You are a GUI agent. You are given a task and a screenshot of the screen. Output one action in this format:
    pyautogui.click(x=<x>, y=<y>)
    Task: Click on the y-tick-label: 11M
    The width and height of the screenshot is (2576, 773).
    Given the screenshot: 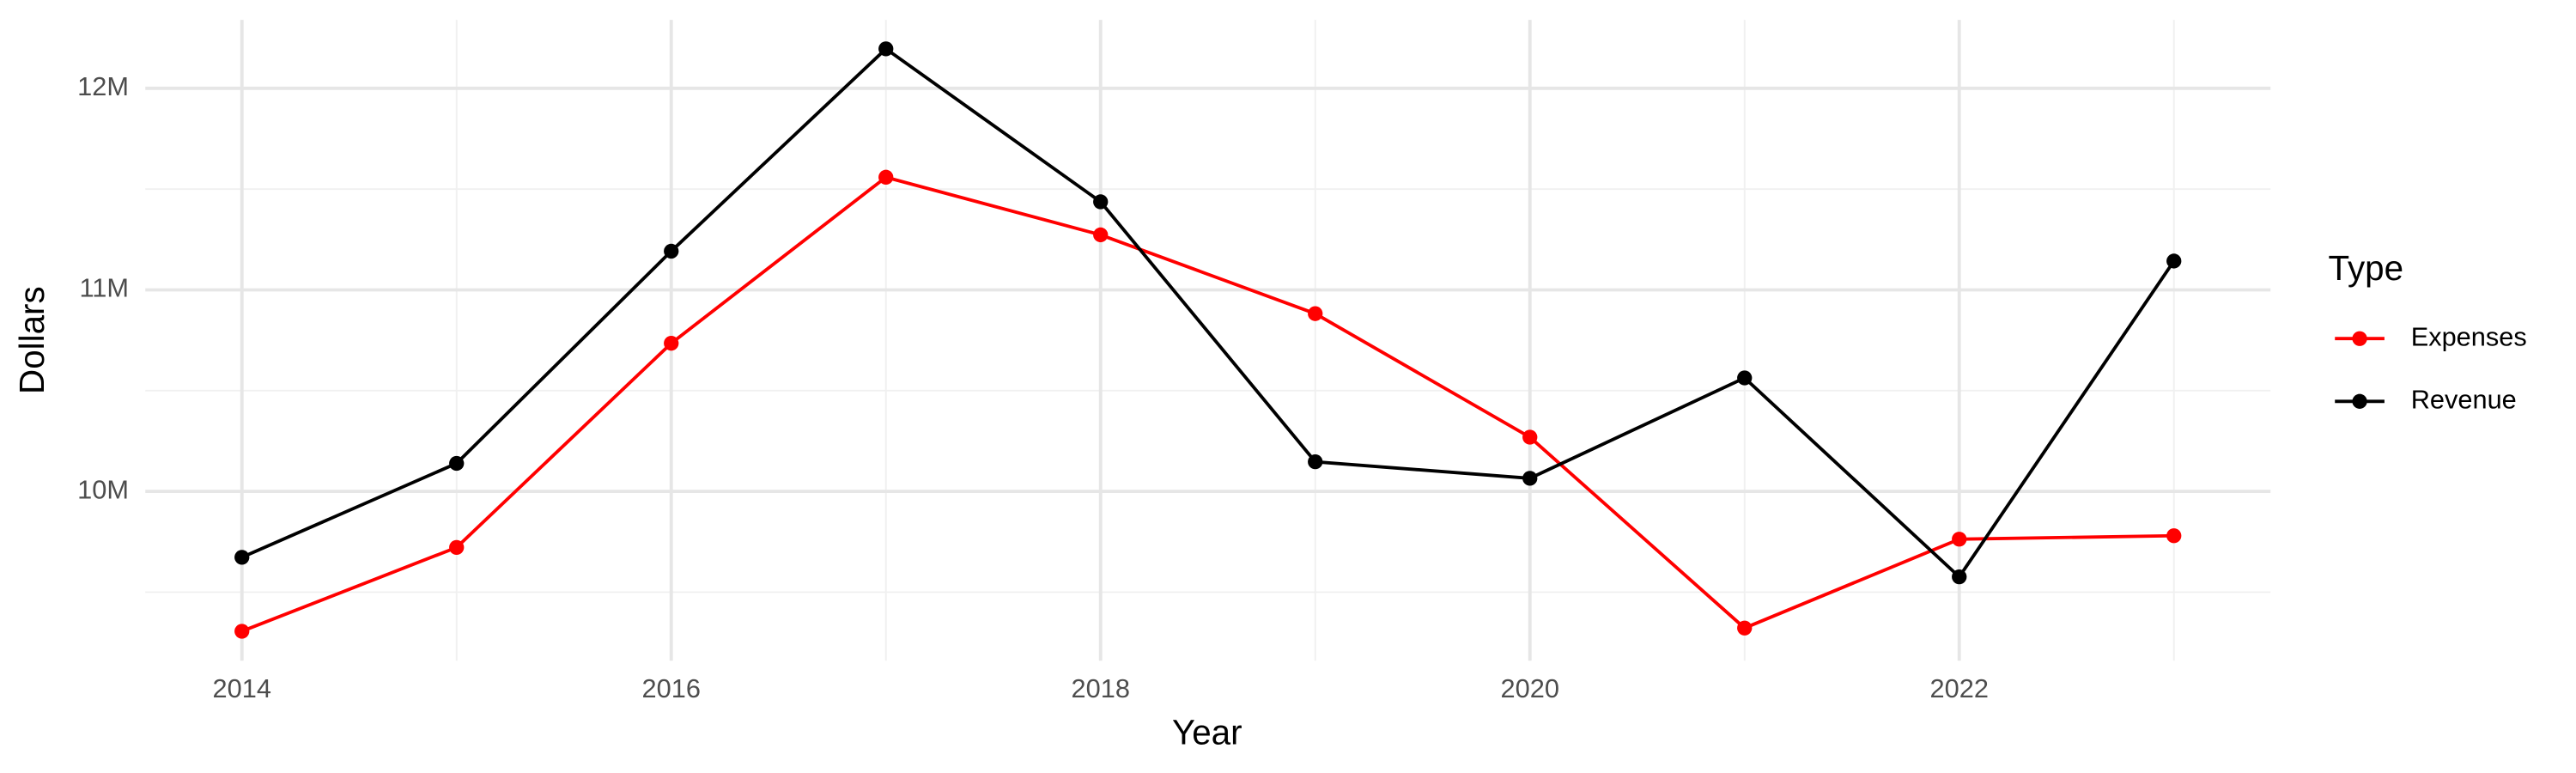 What is the action you would take?
    pyautogui.click(x=104, y=288)
    